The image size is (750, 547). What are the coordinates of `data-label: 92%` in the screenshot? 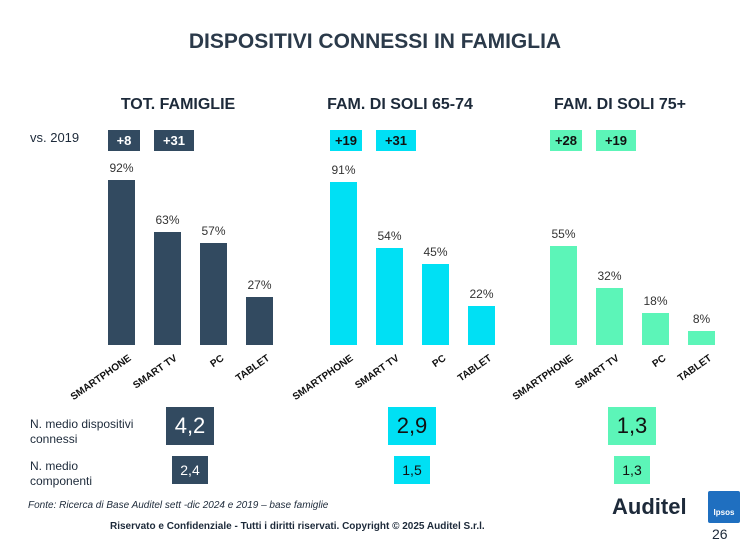 It's located at (121, 168).